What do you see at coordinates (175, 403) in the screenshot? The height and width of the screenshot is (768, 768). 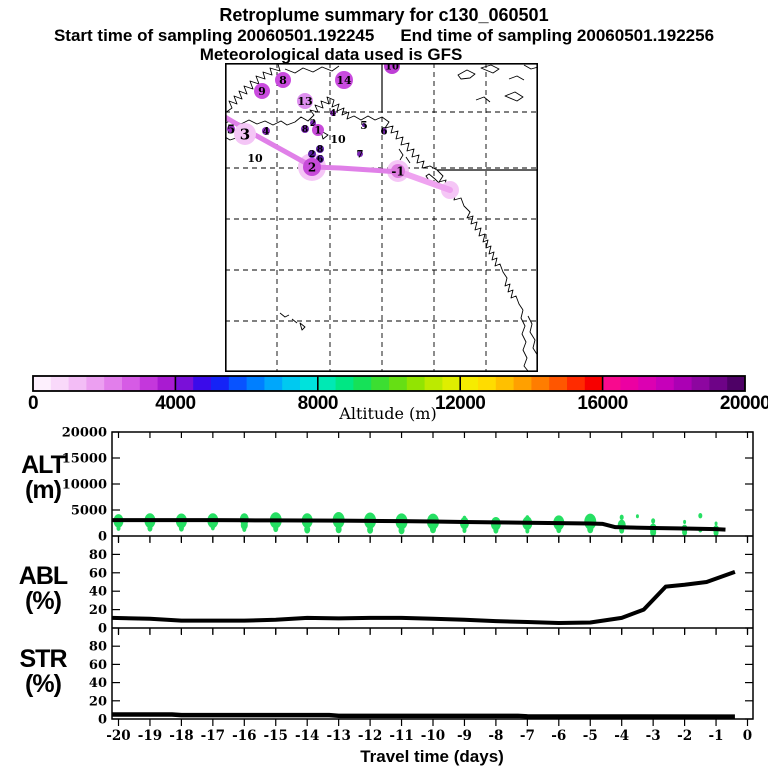 I see `colorbar-tick-label: 4000` at bounding box center [175, 403].